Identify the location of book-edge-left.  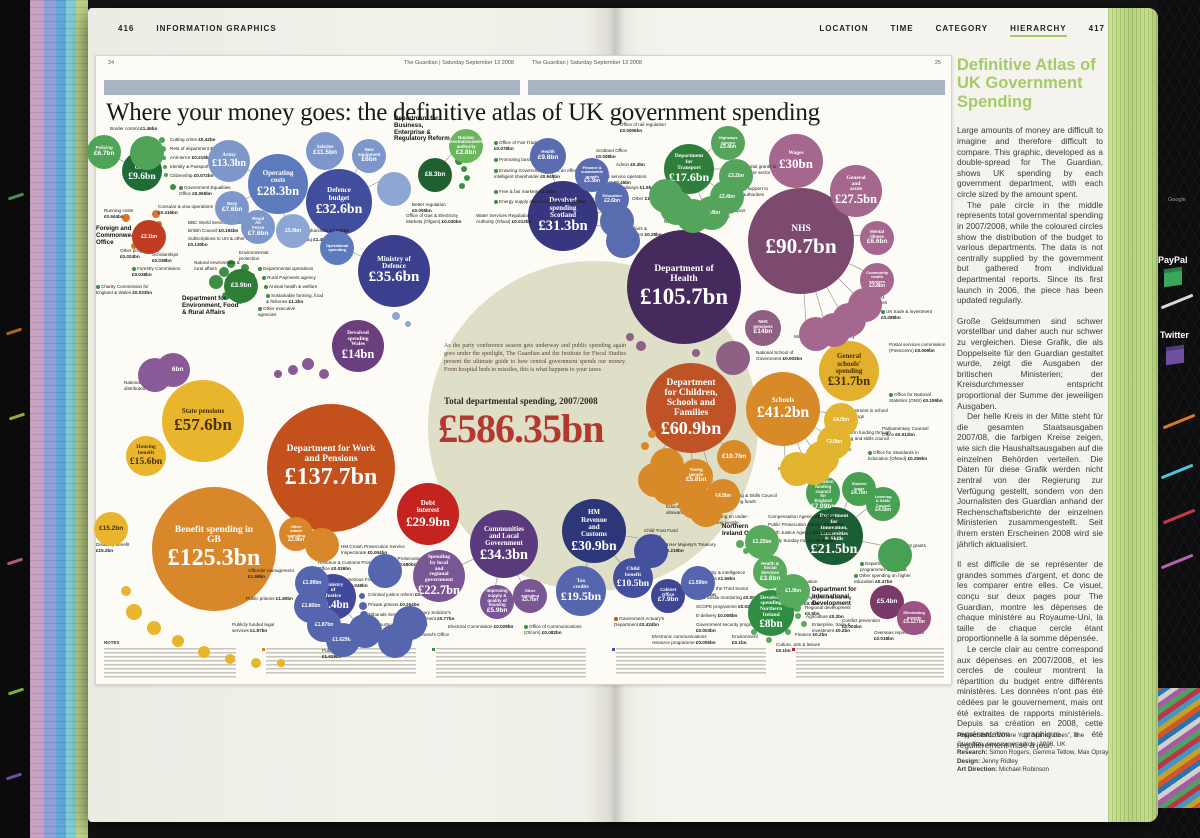
(15, 419).